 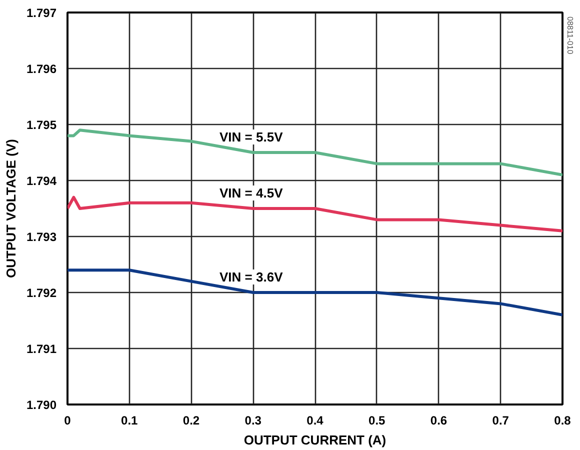 What do you see at coordinates (41, 293) in the screenshot?
I see `y-tick-label: 1.792` at bounding box center [41, 293].